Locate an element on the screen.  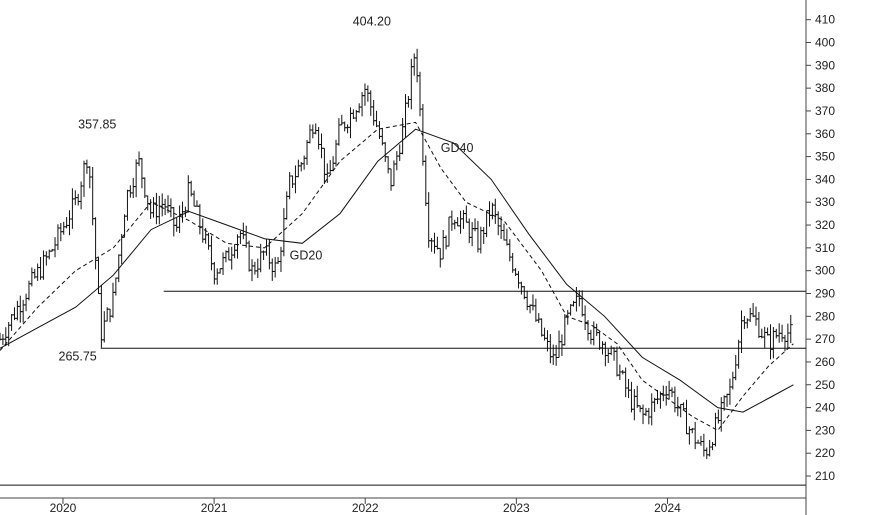
x-tick-label: 2020 is located at coordinates (63, 508).